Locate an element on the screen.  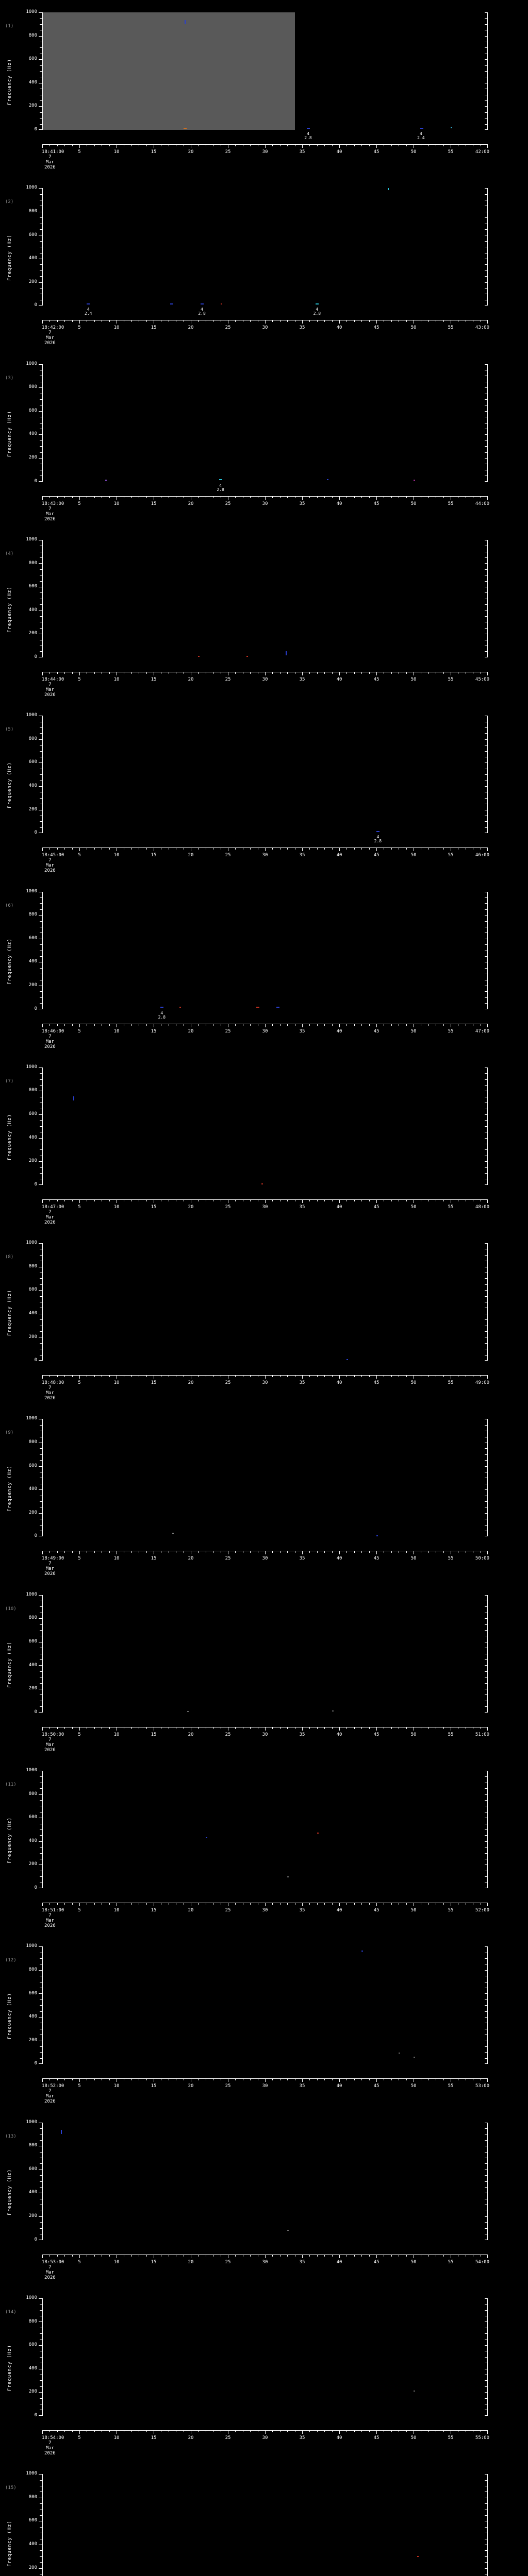
y-axis-tick-label: 400 is located at coordinates (32, 1313).